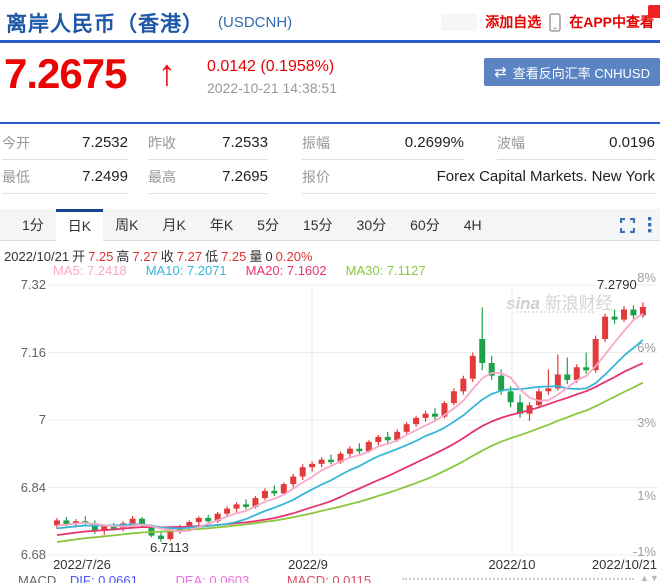 This screenshot has height=583, width=660. What do you see at coordinates (65, 177) in the screenshot?
I see `stat-最低: 最低 7.2499` at bounding box center [65, 177].